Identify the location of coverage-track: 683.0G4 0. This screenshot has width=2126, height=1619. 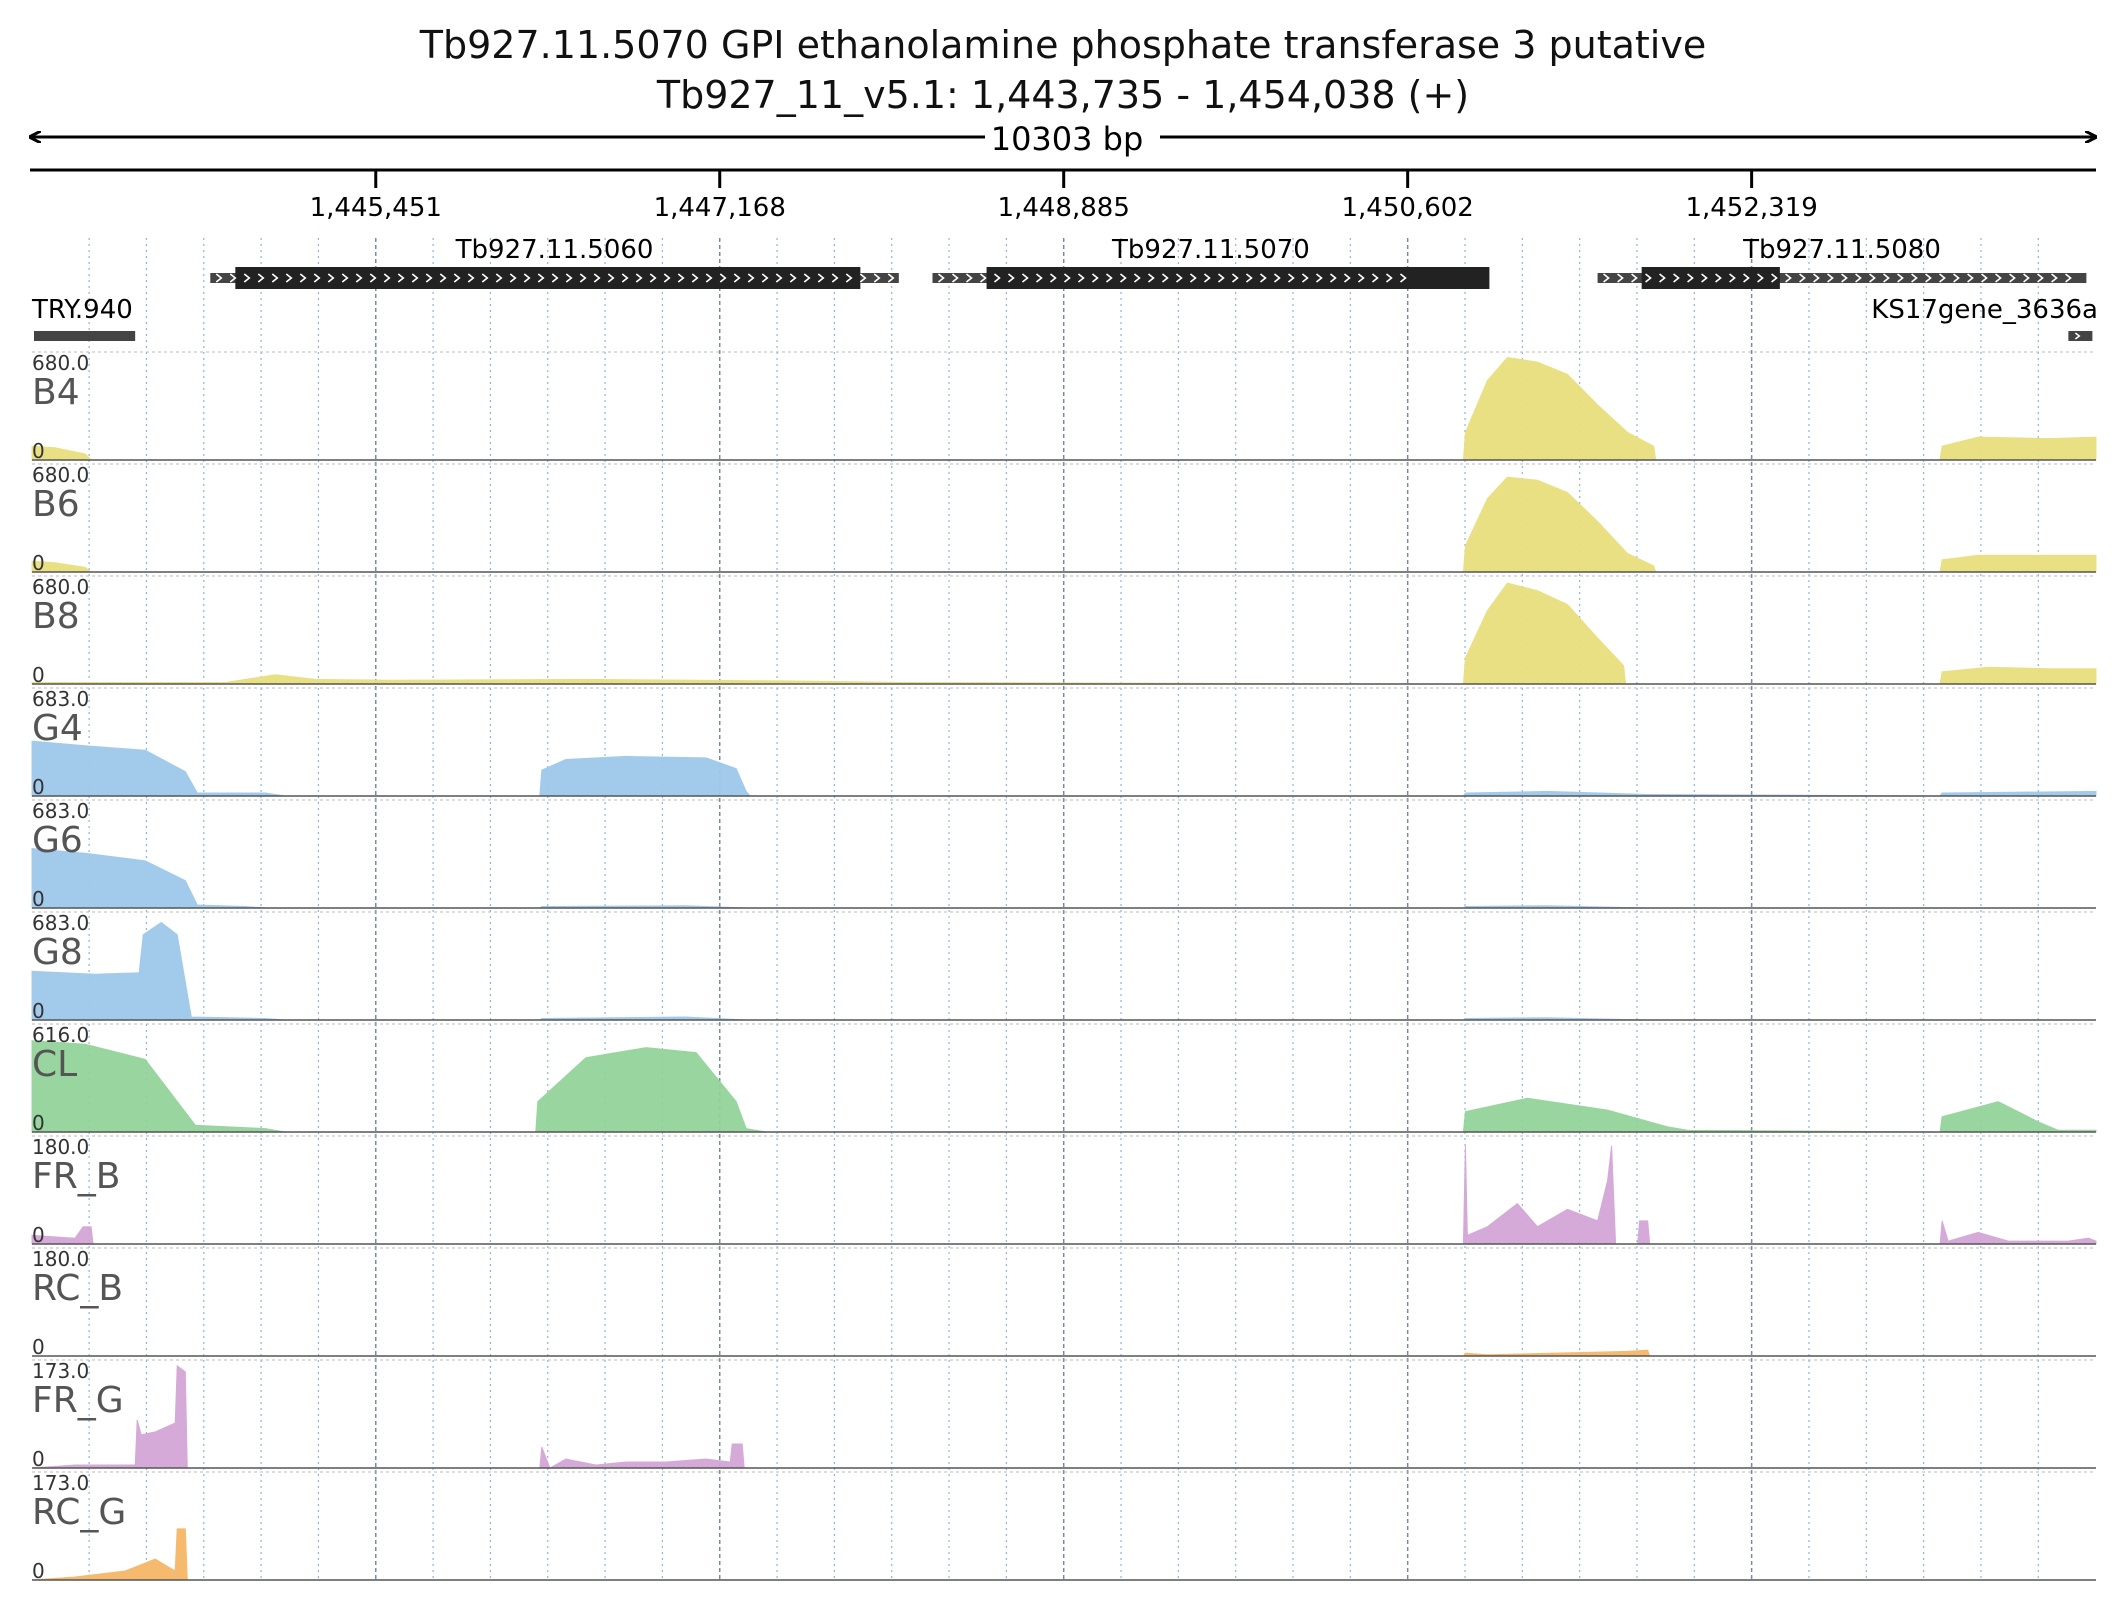
(1064, 743).